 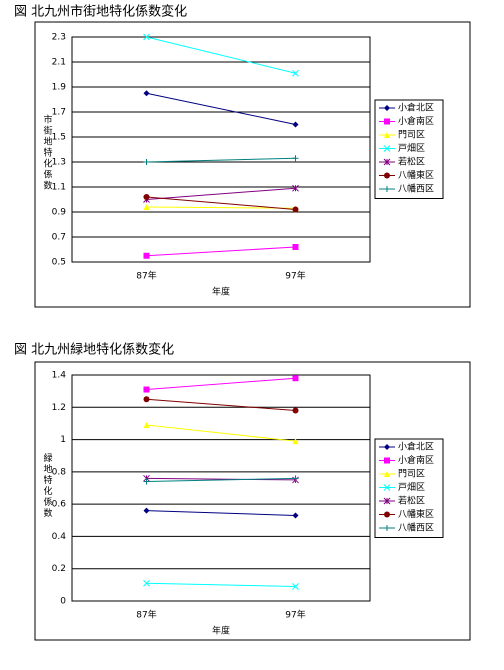 I want to click on legend-label: 小倉北区, so click(x=416, y=108).